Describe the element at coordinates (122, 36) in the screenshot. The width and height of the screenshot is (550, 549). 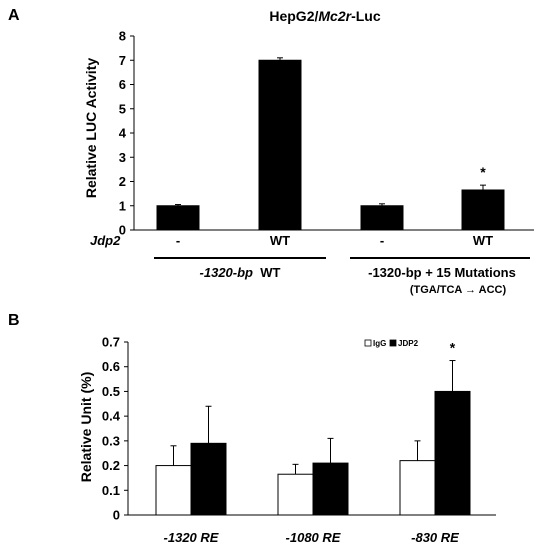
I see `panel-a-y-tick-label: 8` at that location.